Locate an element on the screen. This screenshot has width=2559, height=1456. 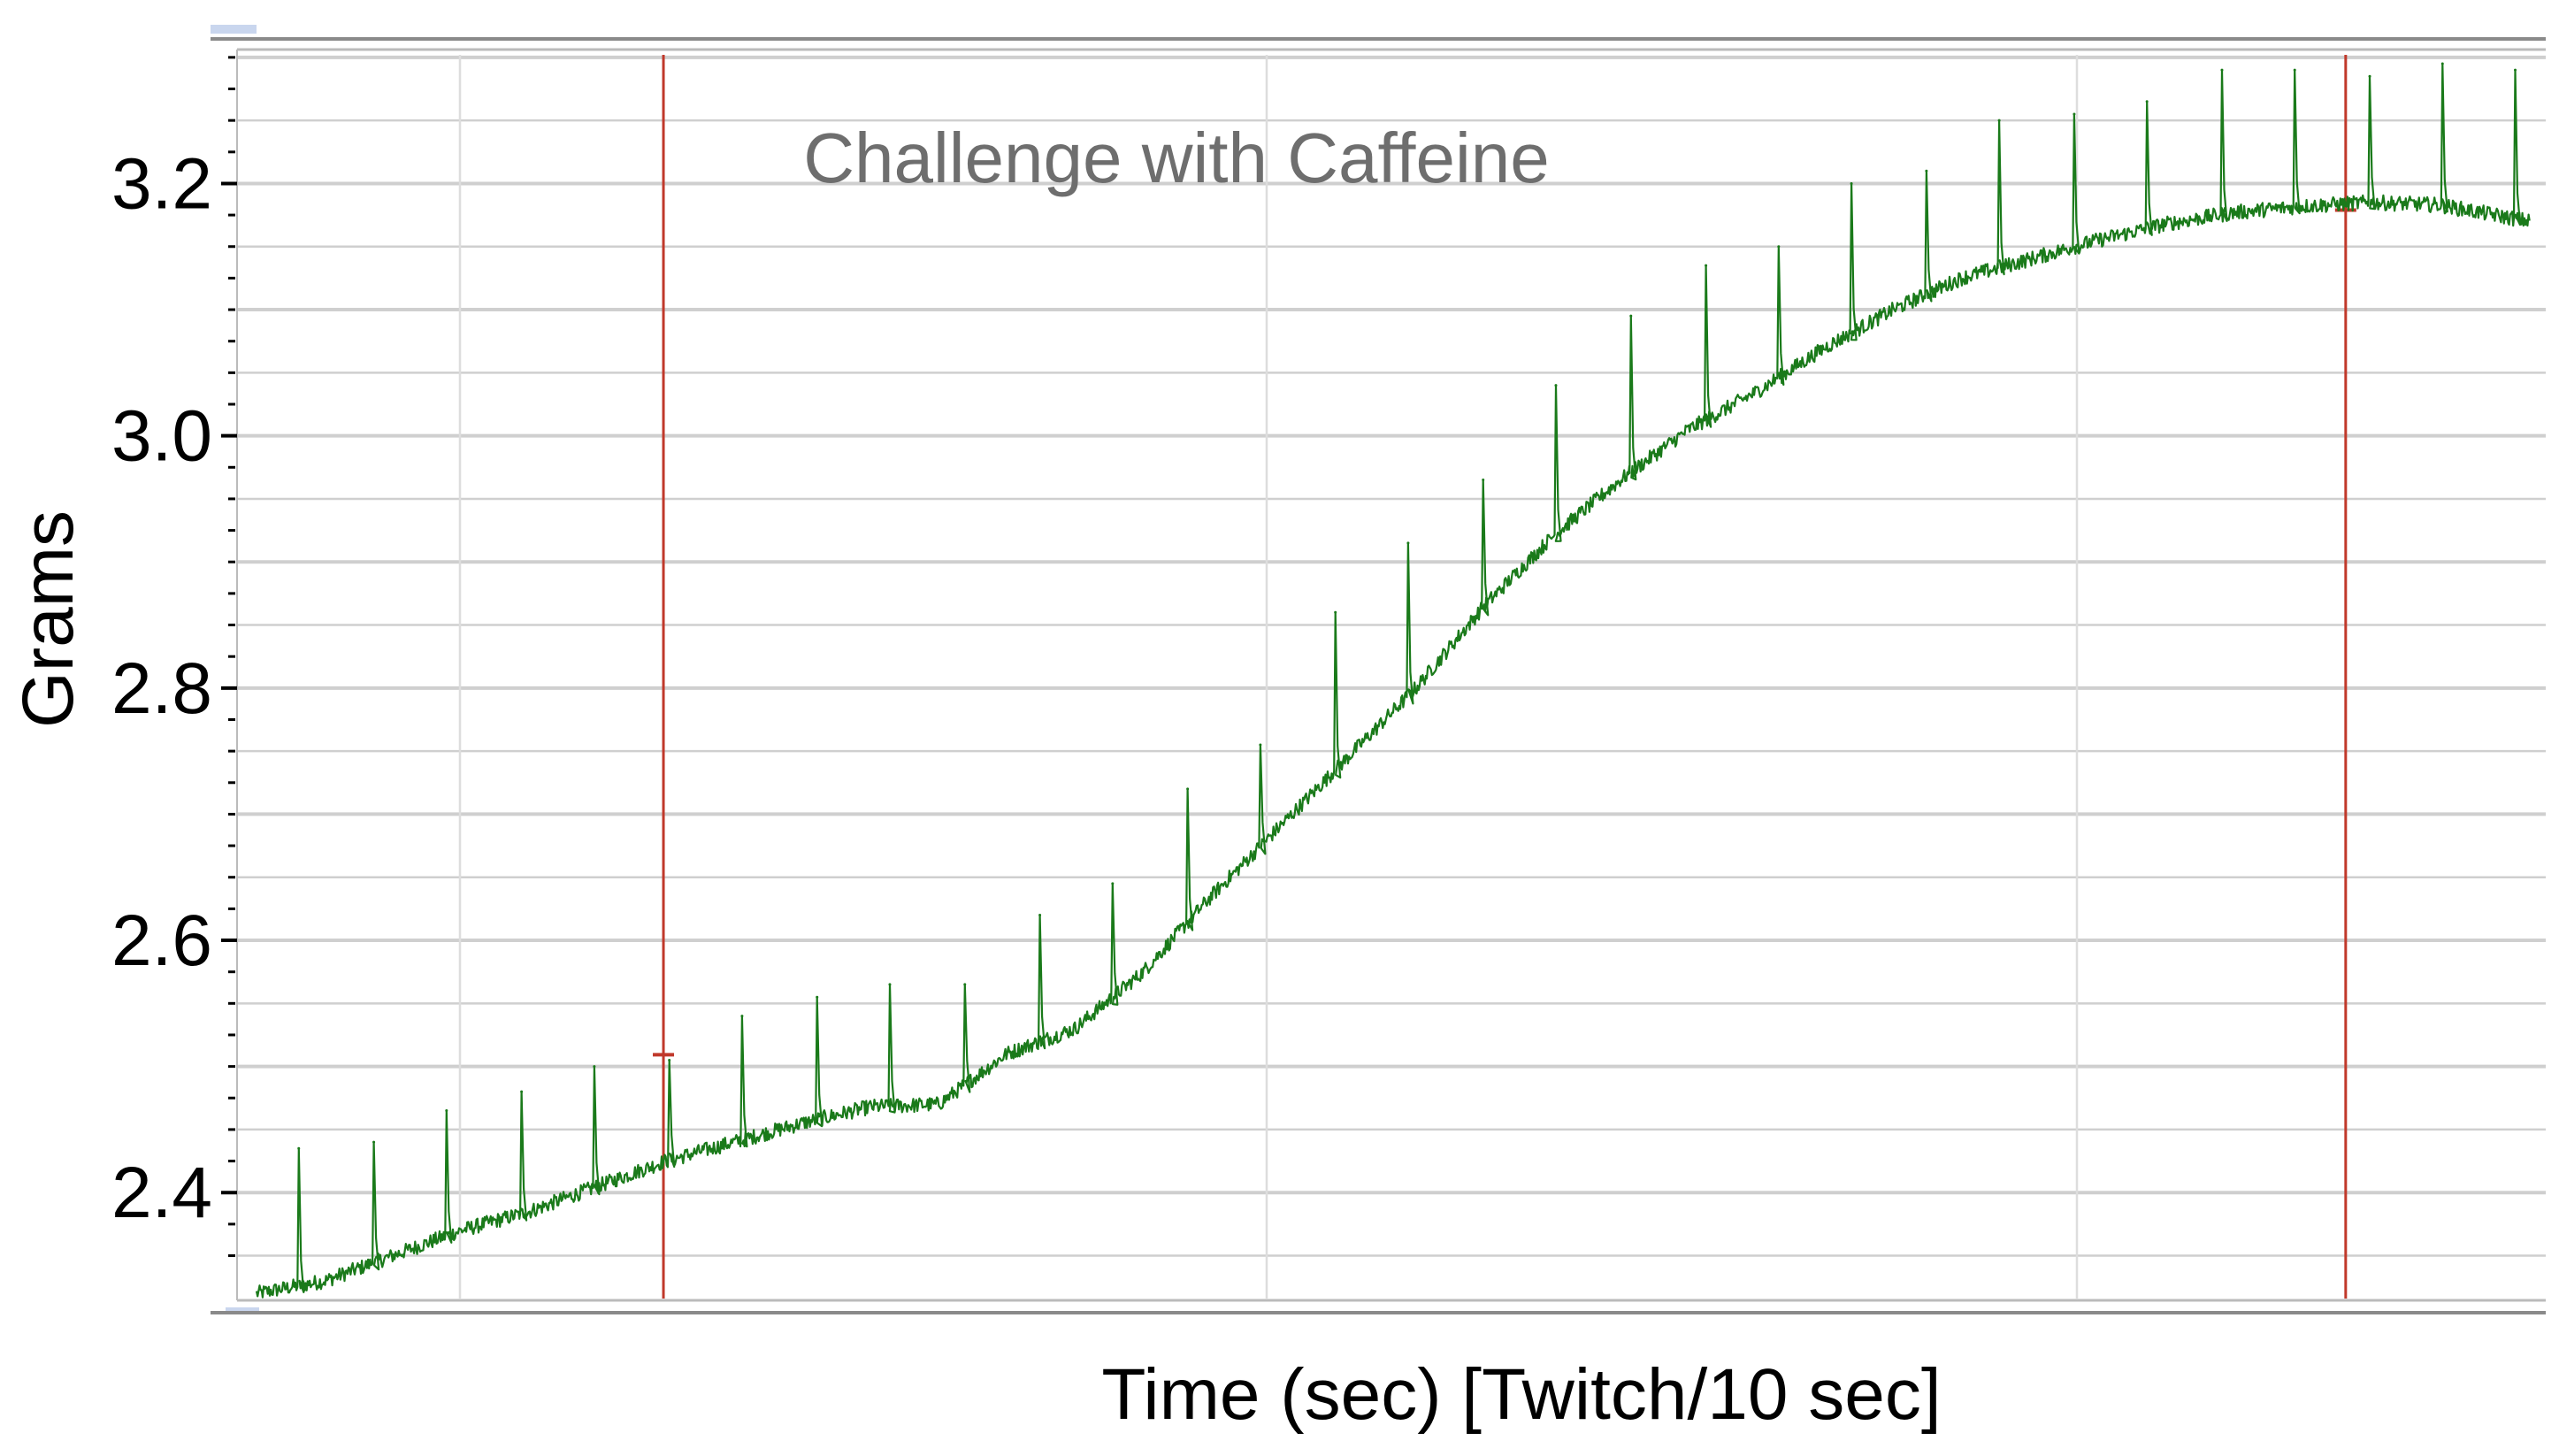
y-axis-label: Grams is located at coordinates (48, 619).